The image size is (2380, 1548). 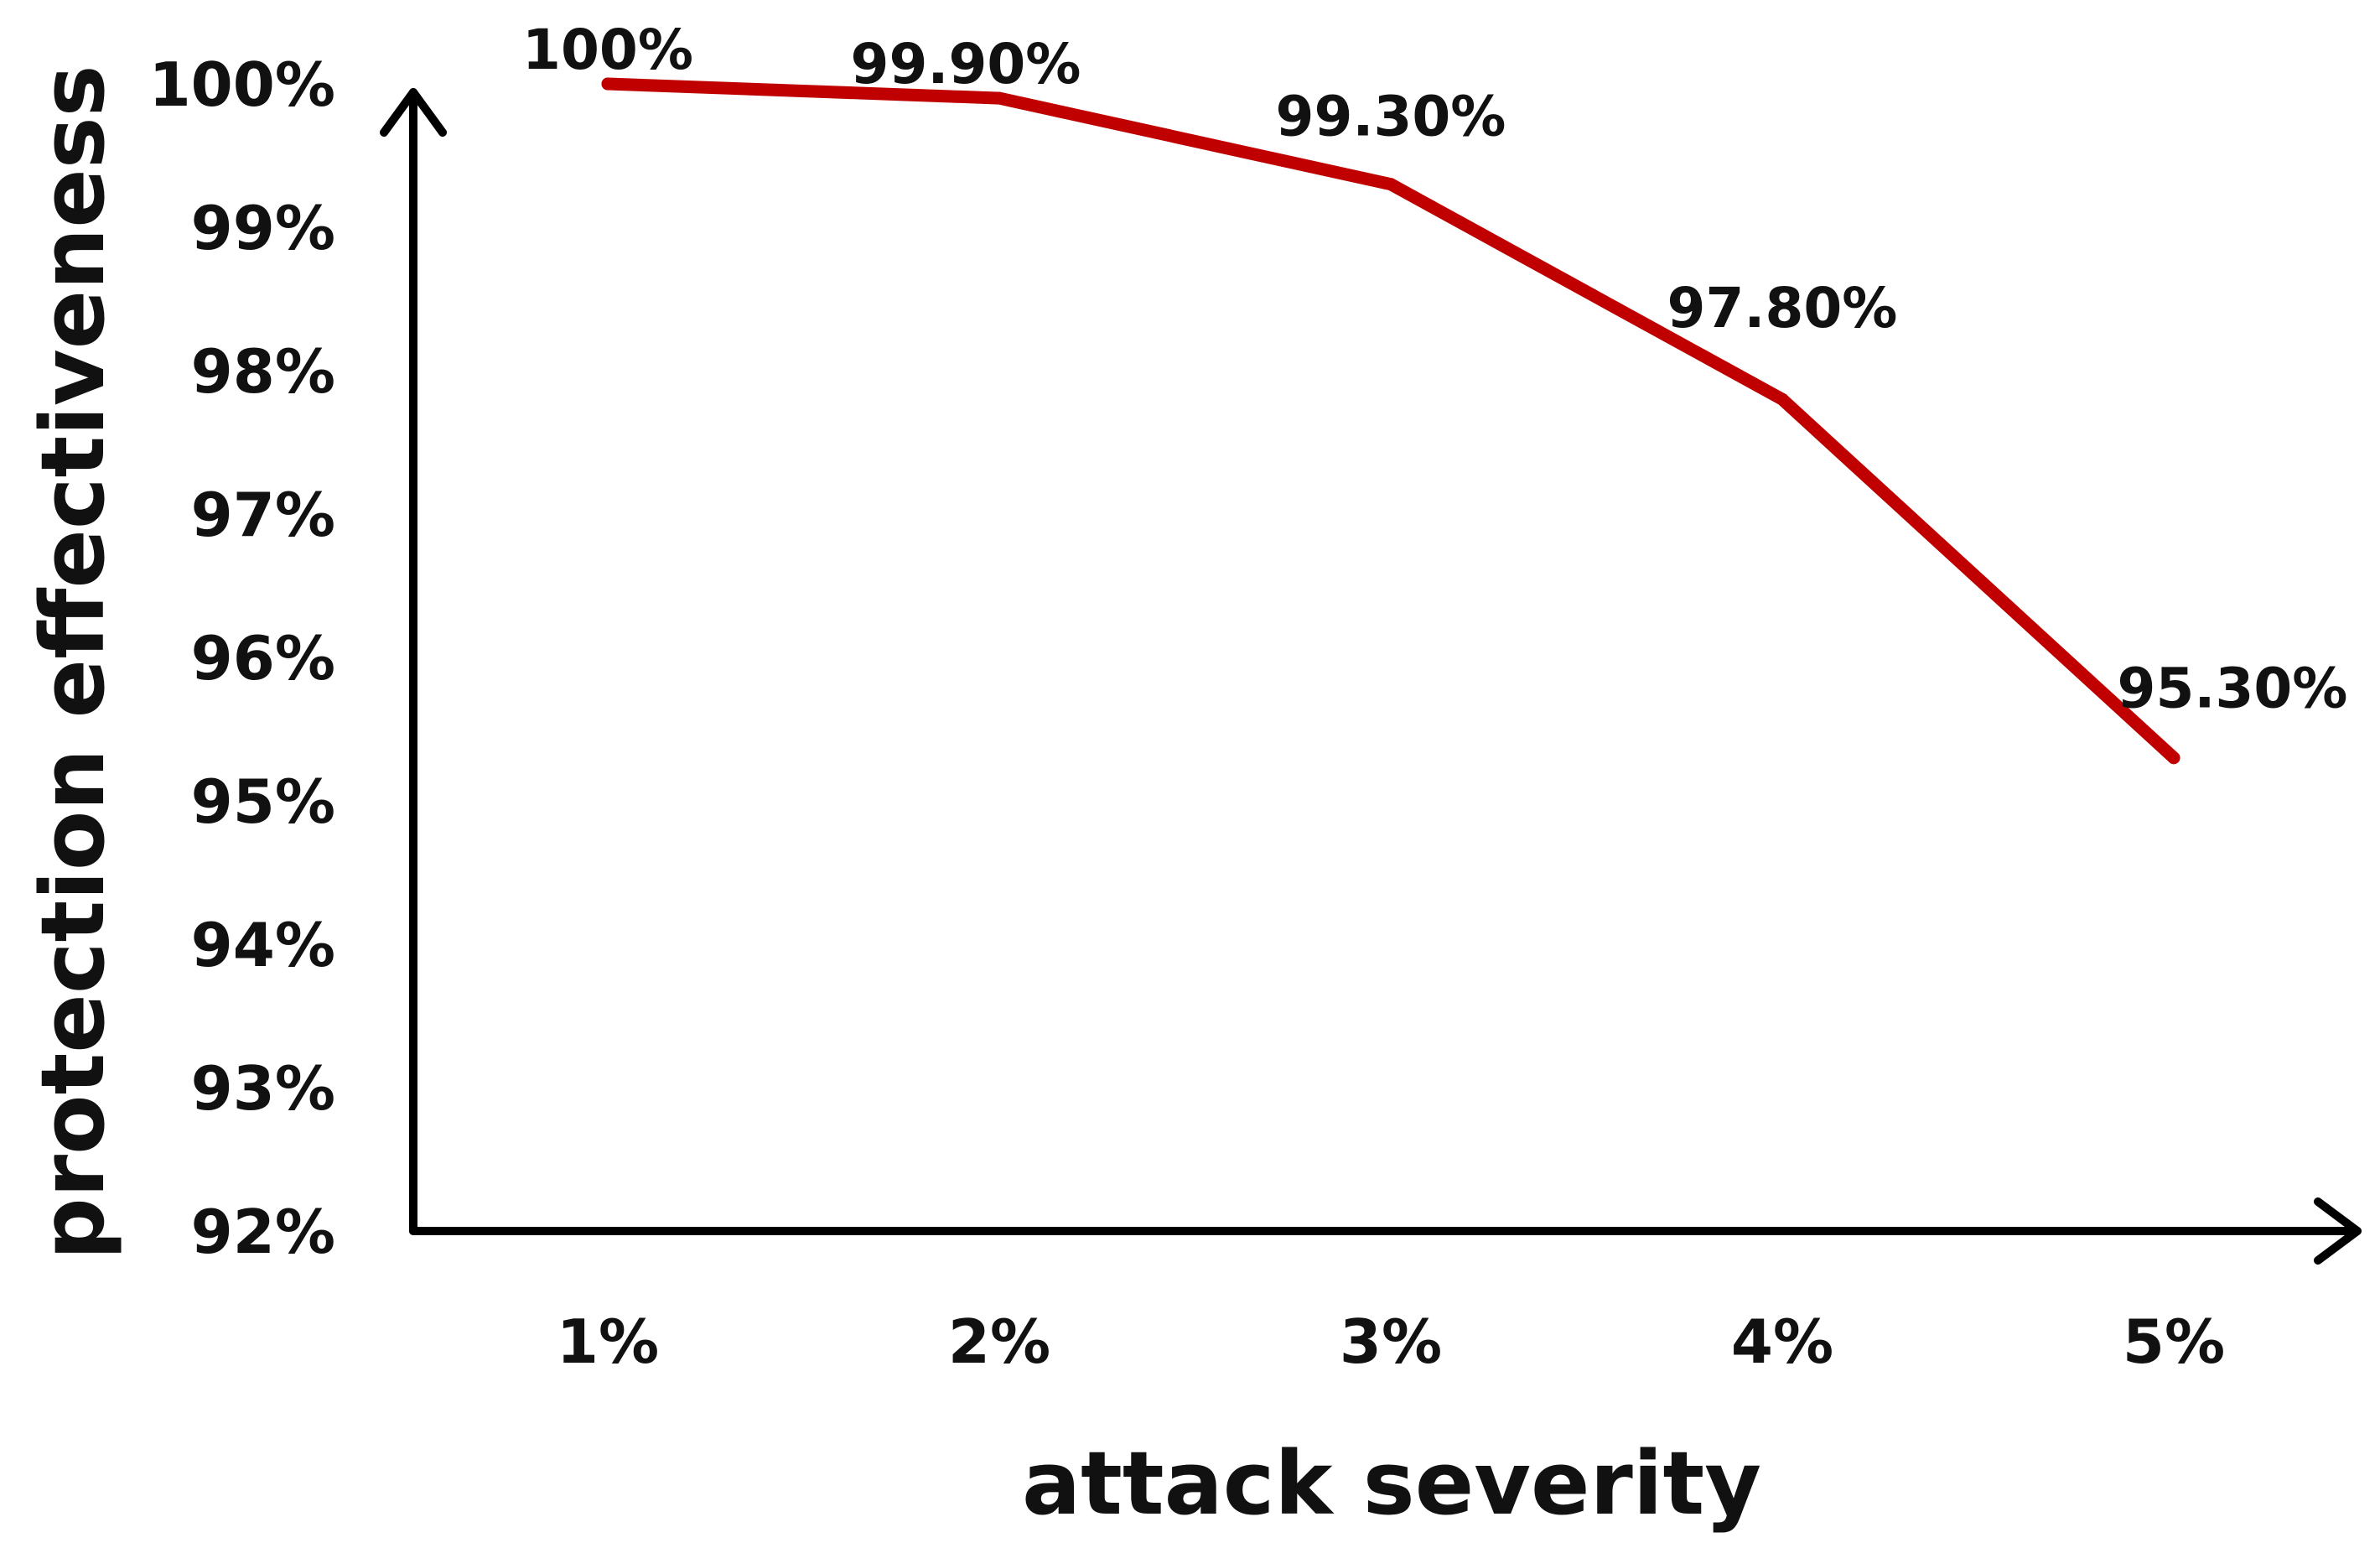 What do you see at coordinates (1391, 117) in the screenshot?
I see `data-label: 99.30%` at bounding box center [1391, 117].